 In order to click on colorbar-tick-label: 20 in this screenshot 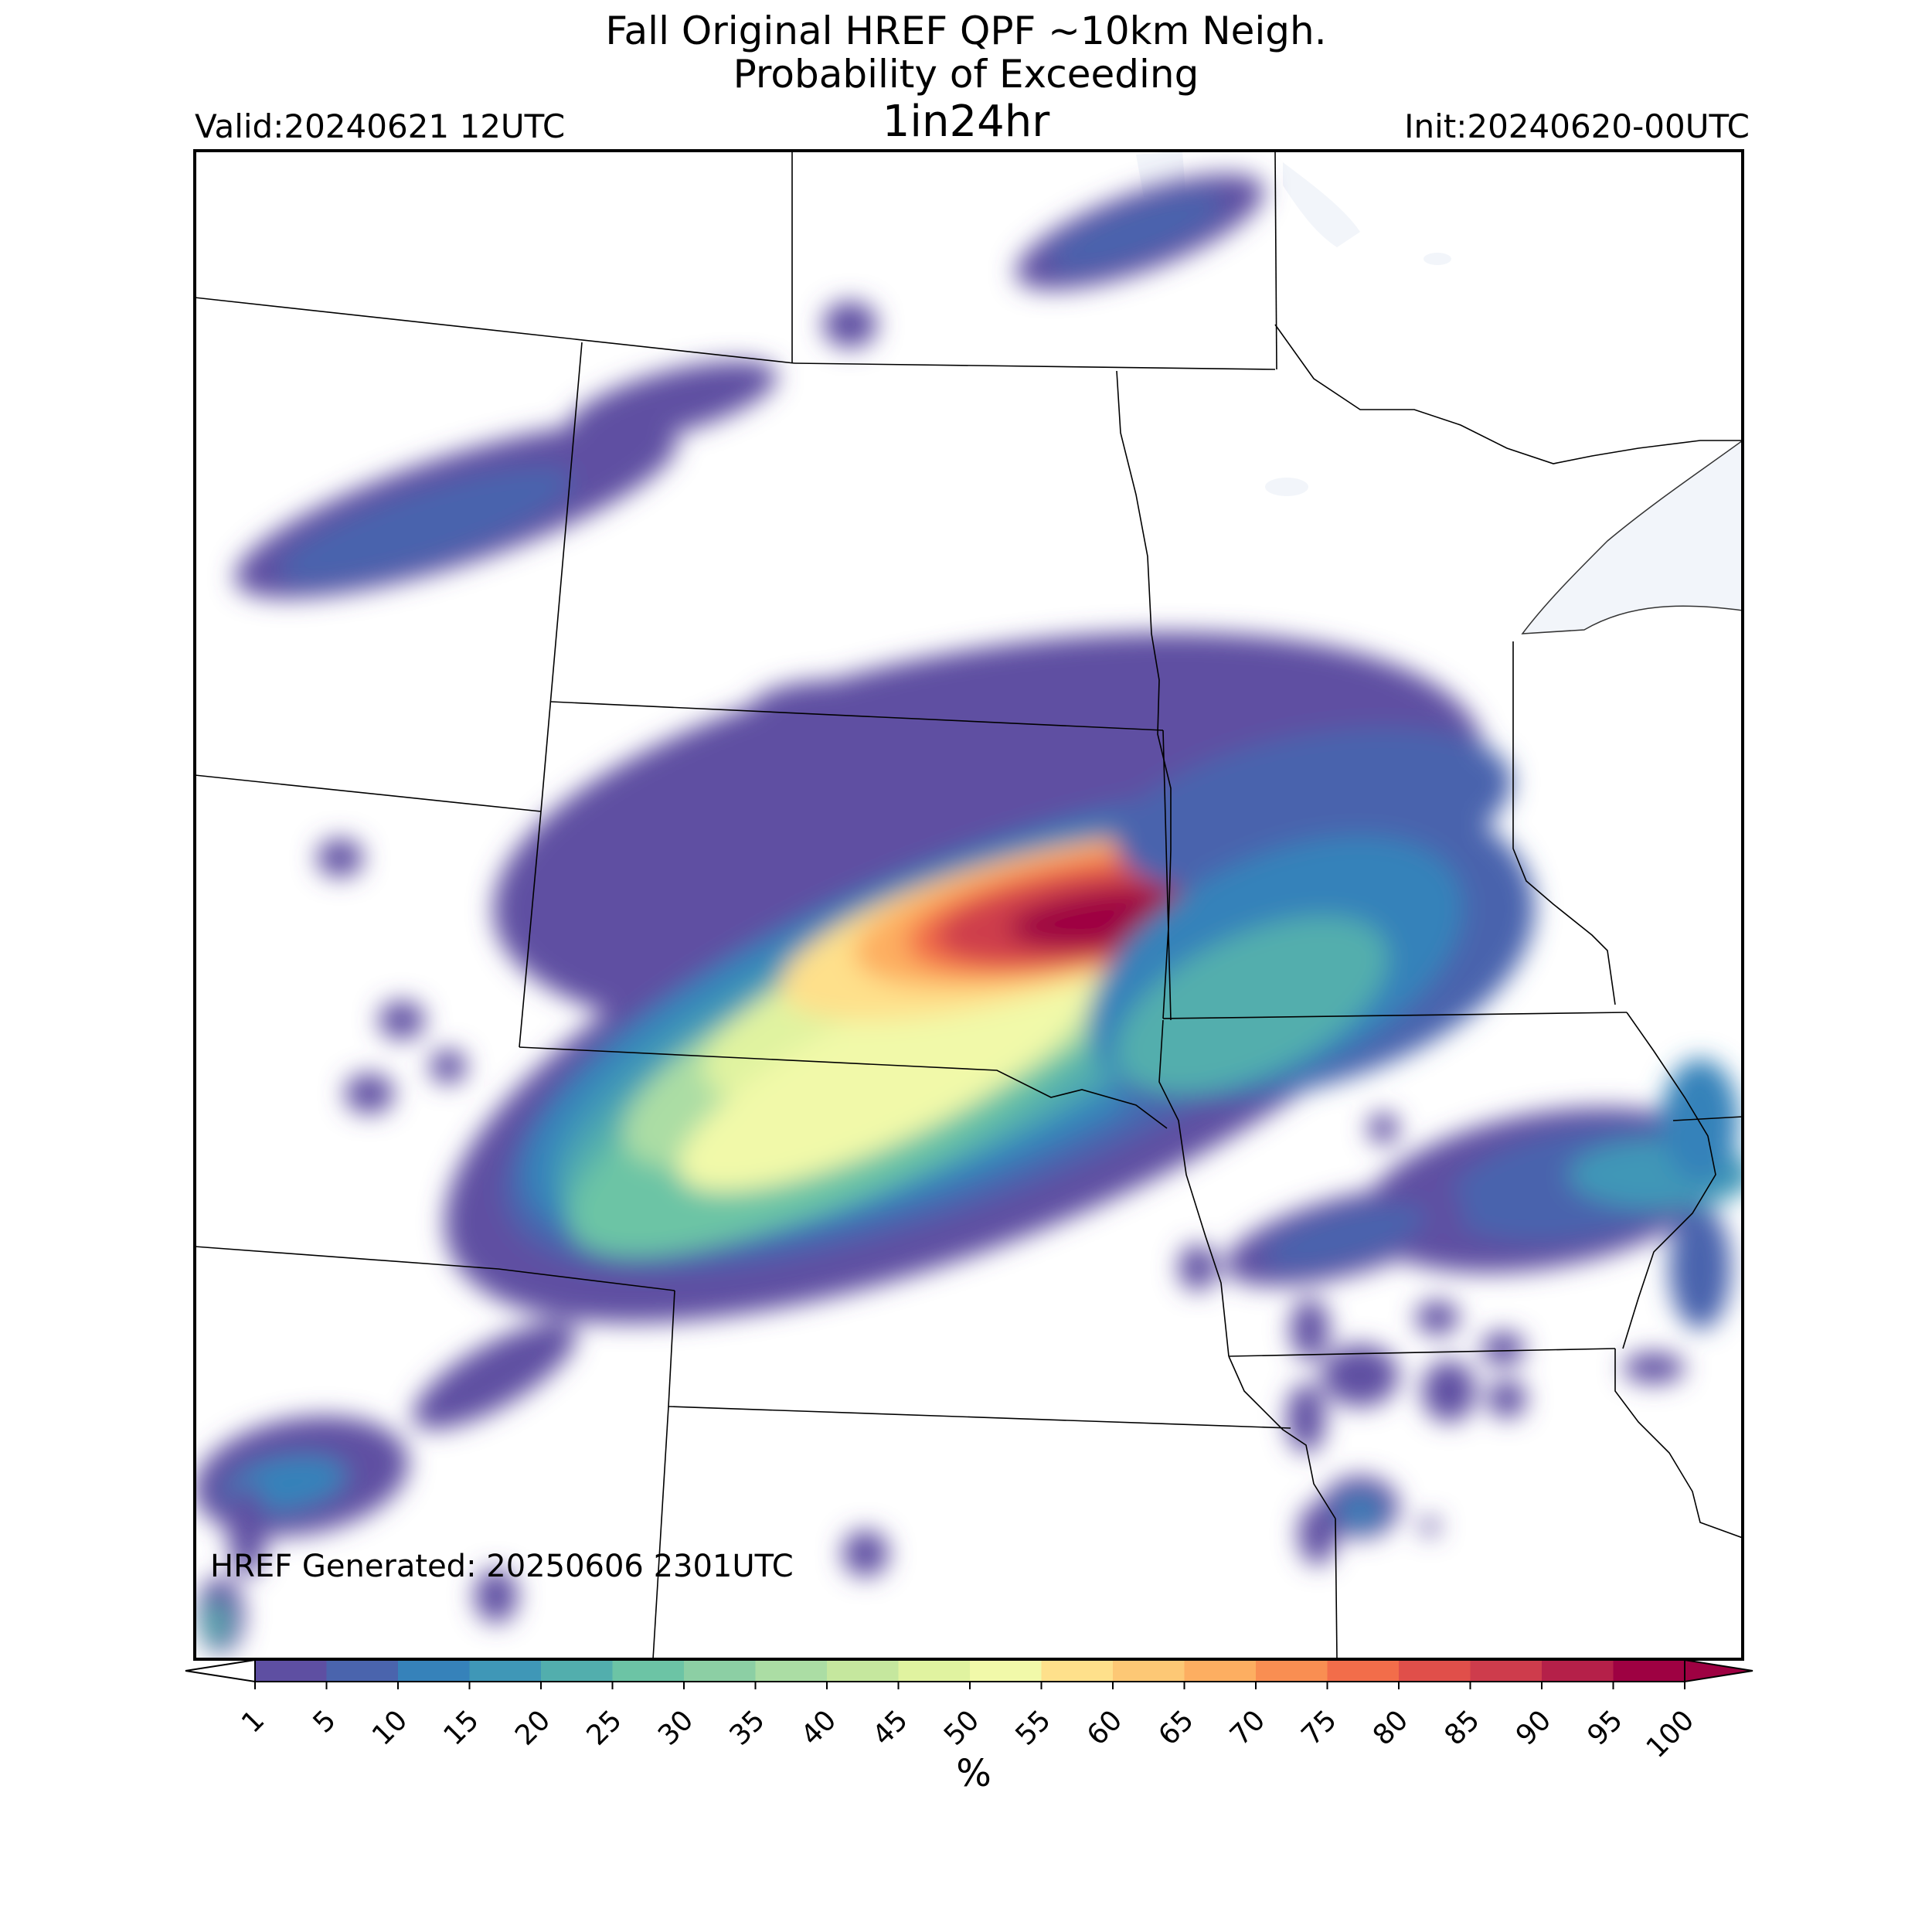, I will do `click(532, 1728)`.